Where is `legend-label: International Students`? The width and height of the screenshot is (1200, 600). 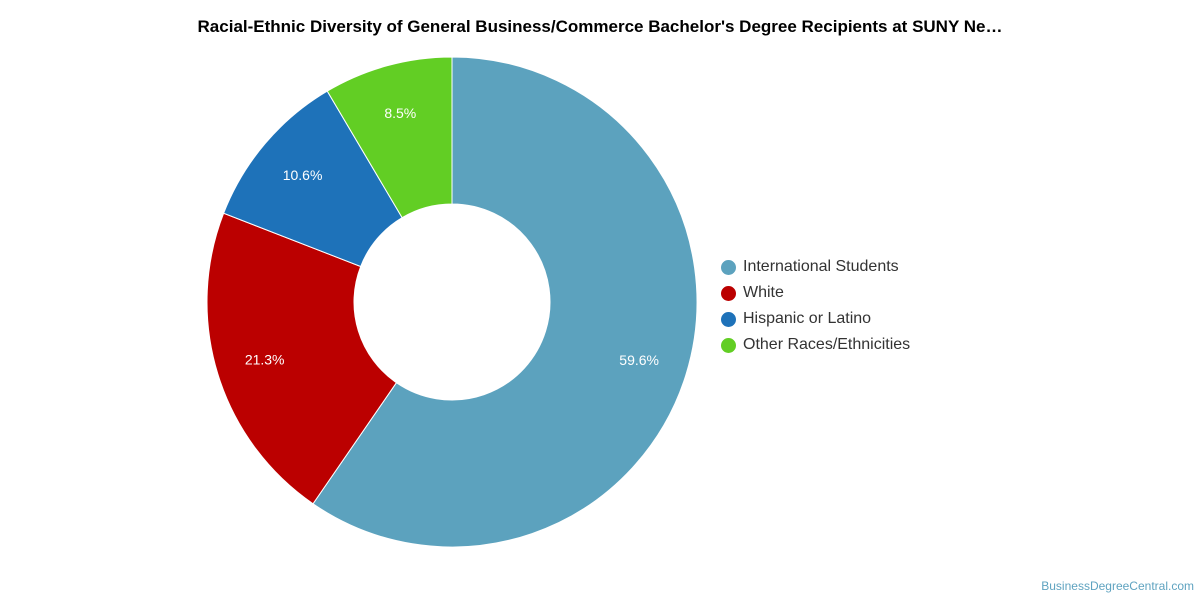
legend-label: International Students is located at coordinates (821, 266).